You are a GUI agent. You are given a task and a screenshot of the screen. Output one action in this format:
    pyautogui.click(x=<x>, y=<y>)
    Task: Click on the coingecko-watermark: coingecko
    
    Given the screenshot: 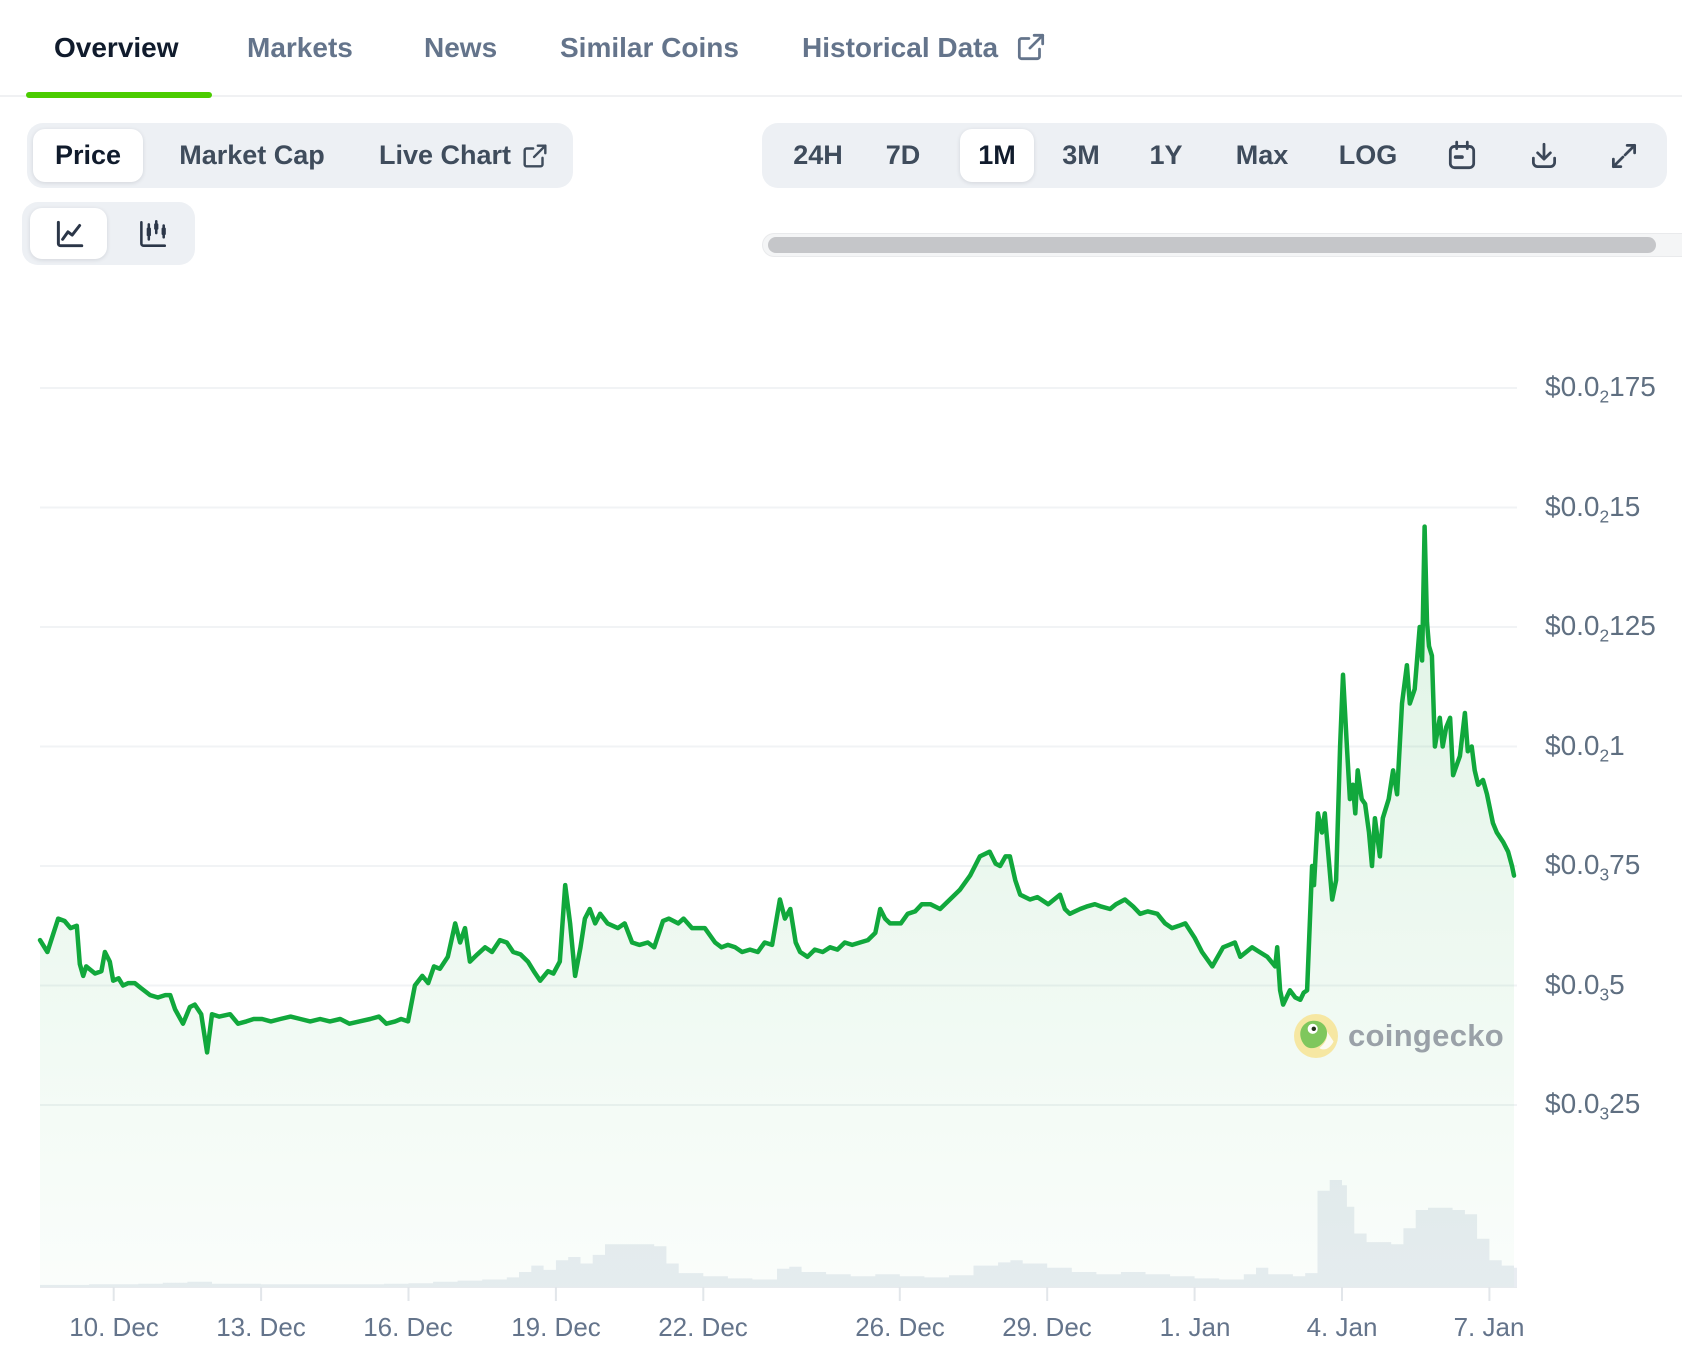 What is the action you would take?
    pyautogui.click(x=1399, y=1036)
    